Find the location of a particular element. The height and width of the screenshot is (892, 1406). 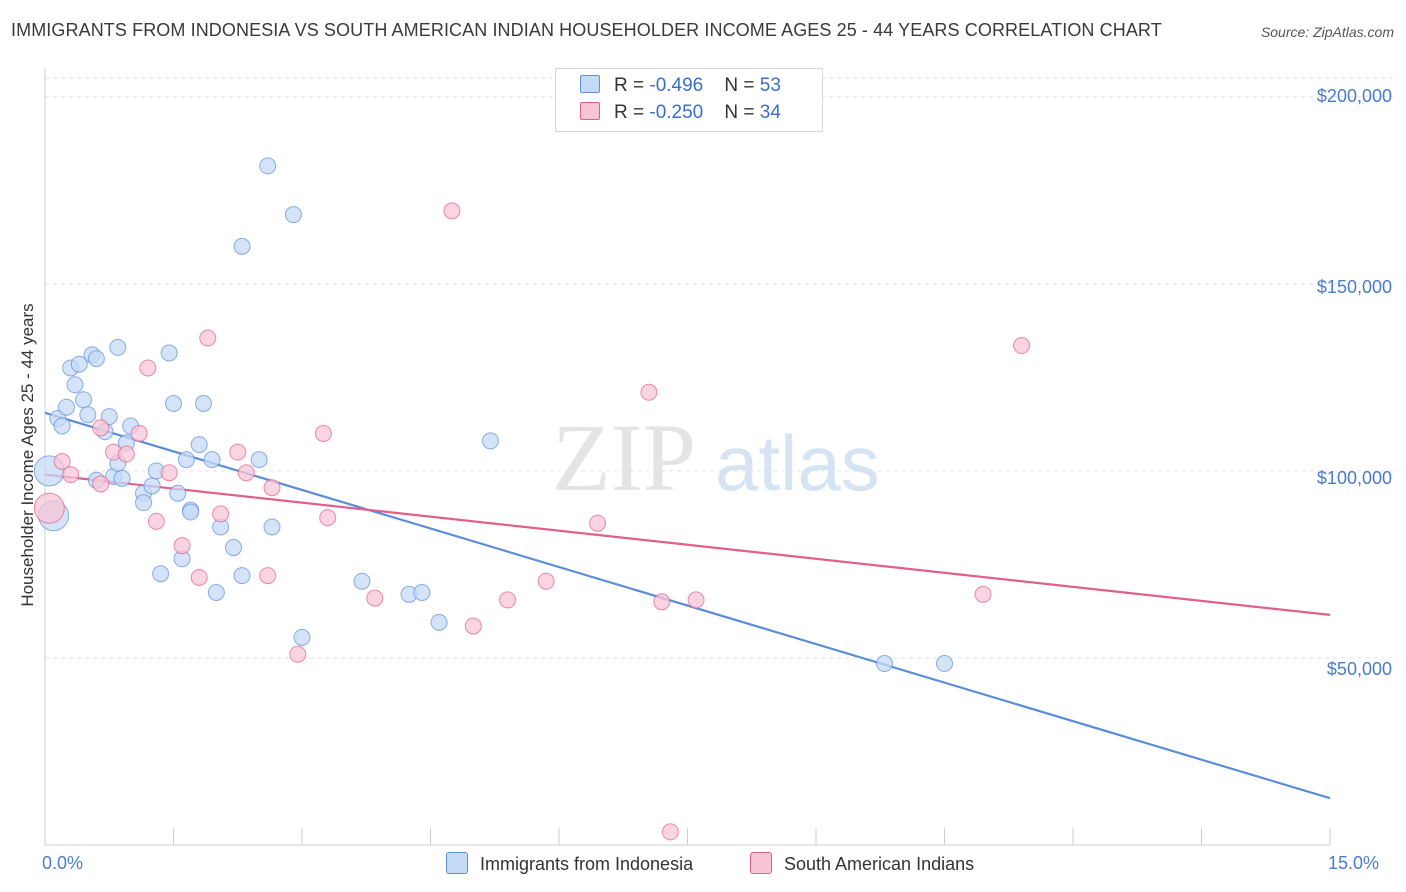

legend-n-value: 34 is located at coordinates (770, 112).